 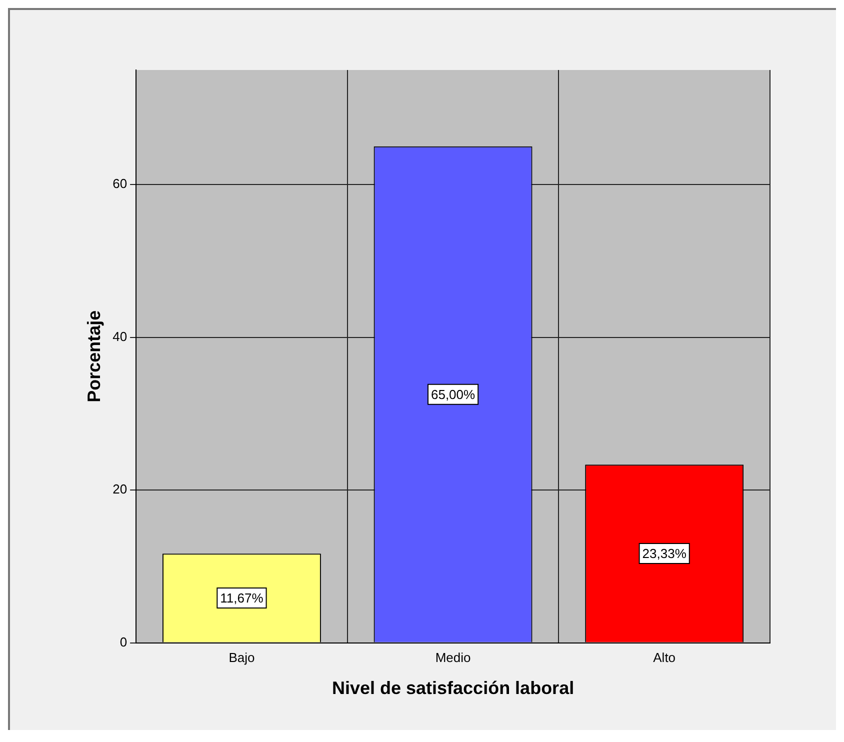 What do you see at coordinates (664, 554) in the screenshot?
I see `data-label: 23,33%` at bounding box center [664, 554].